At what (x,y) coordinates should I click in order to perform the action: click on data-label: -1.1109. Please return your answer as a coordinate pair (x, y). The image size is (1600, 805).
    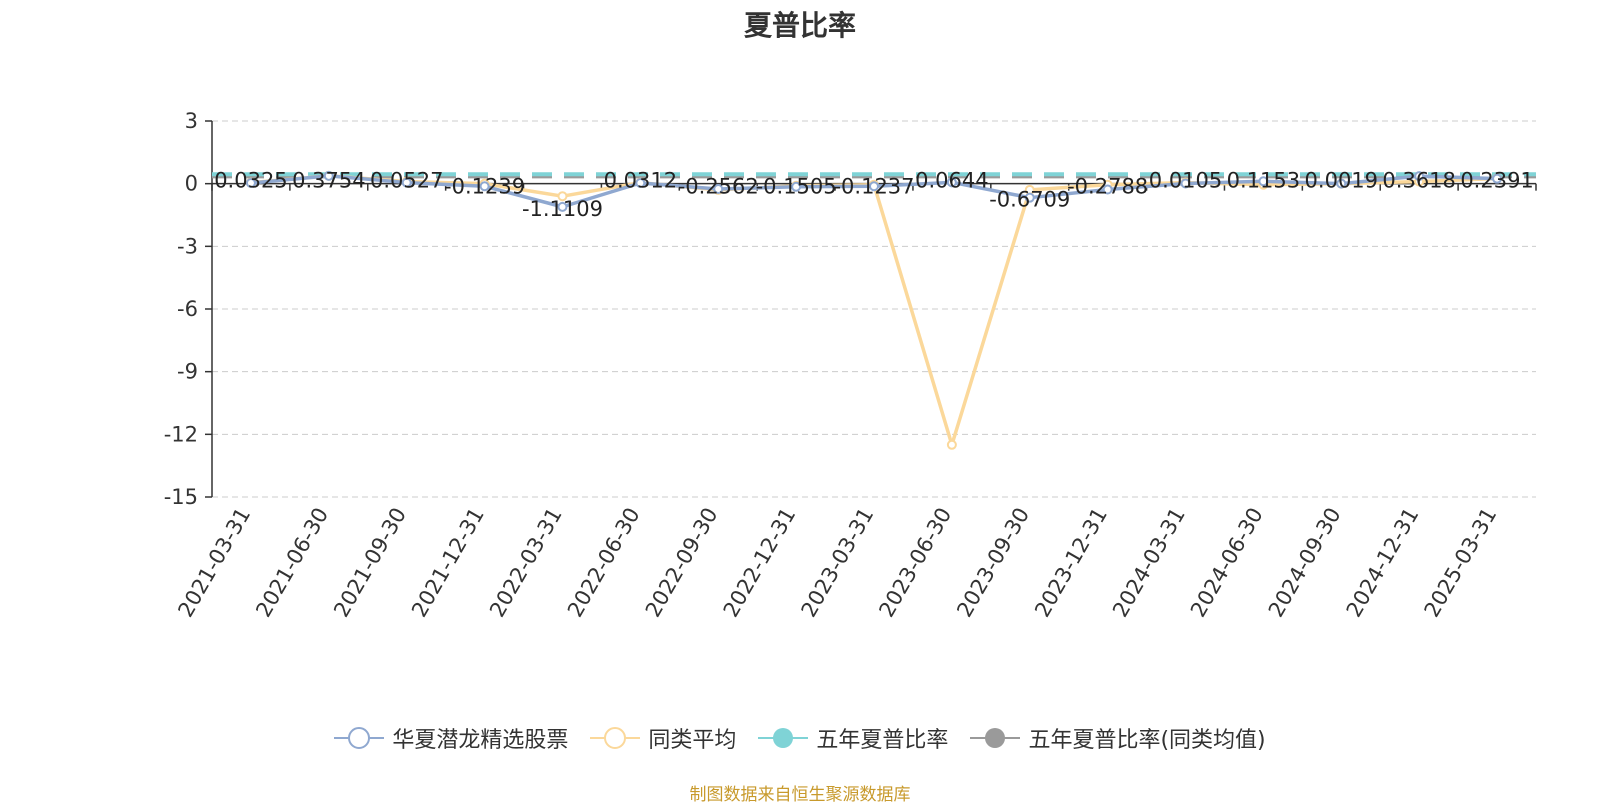
    Looking at the image, I should click on (562, 209).